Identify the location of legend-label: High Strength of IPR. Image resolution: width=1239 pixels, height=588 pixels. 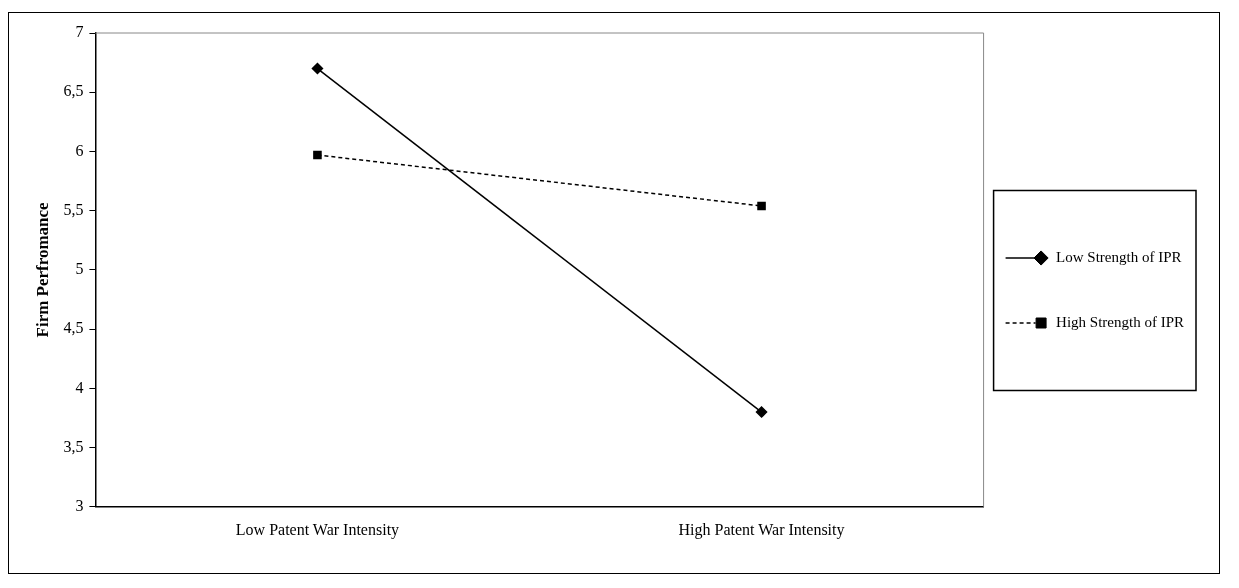
(1120, 321).